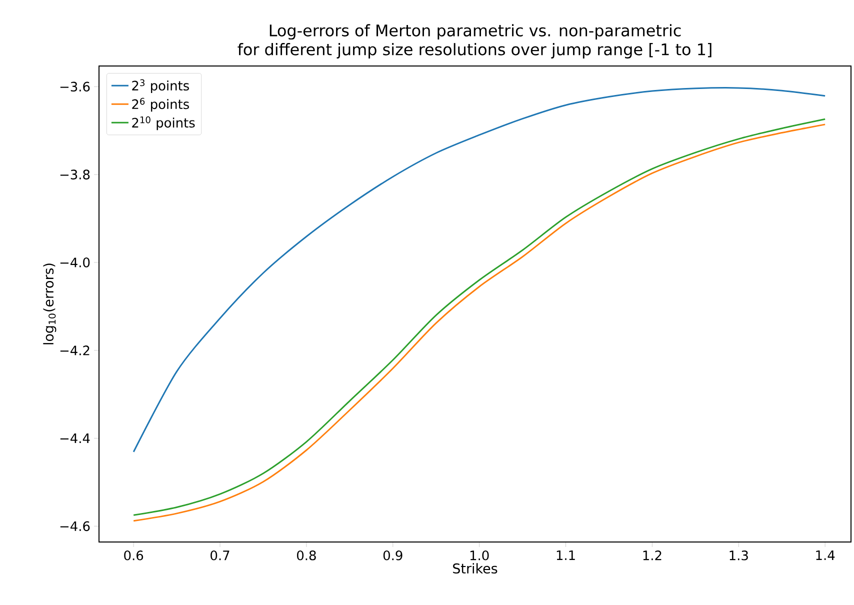 The width and height of the screenshot is (854, 605). I want to click on x-tick-label: 0.6, so click(134, 555).